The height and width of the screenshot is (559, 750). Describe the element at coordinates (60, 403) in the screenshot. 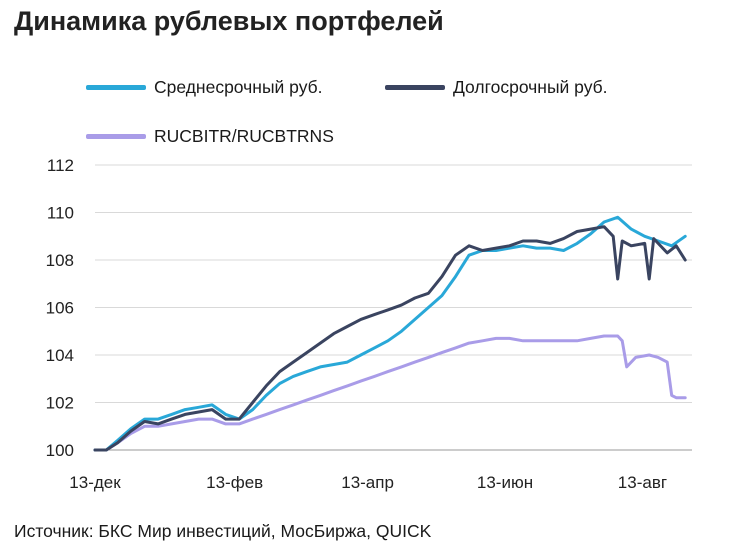

I see `y-tick-label-102: 102` at that location.